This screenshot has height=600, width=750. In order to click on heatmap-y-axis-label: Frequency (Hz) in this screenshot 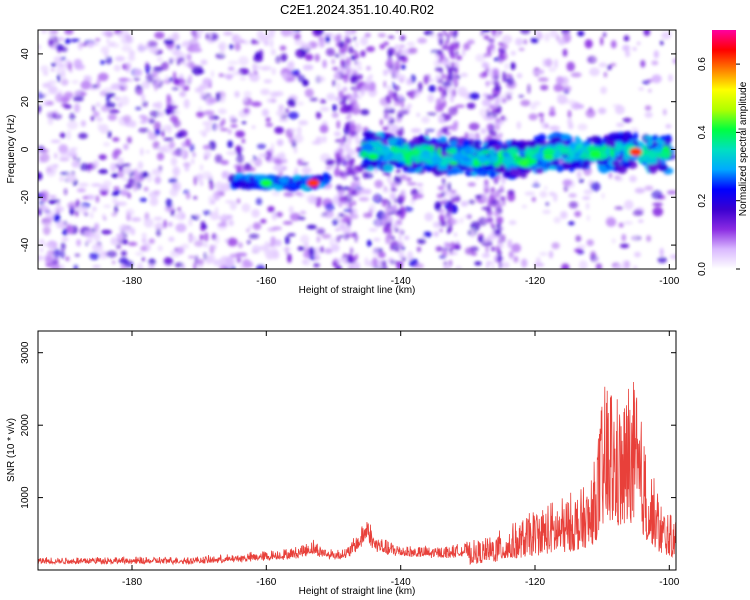, I will do `click(11, 149)`.